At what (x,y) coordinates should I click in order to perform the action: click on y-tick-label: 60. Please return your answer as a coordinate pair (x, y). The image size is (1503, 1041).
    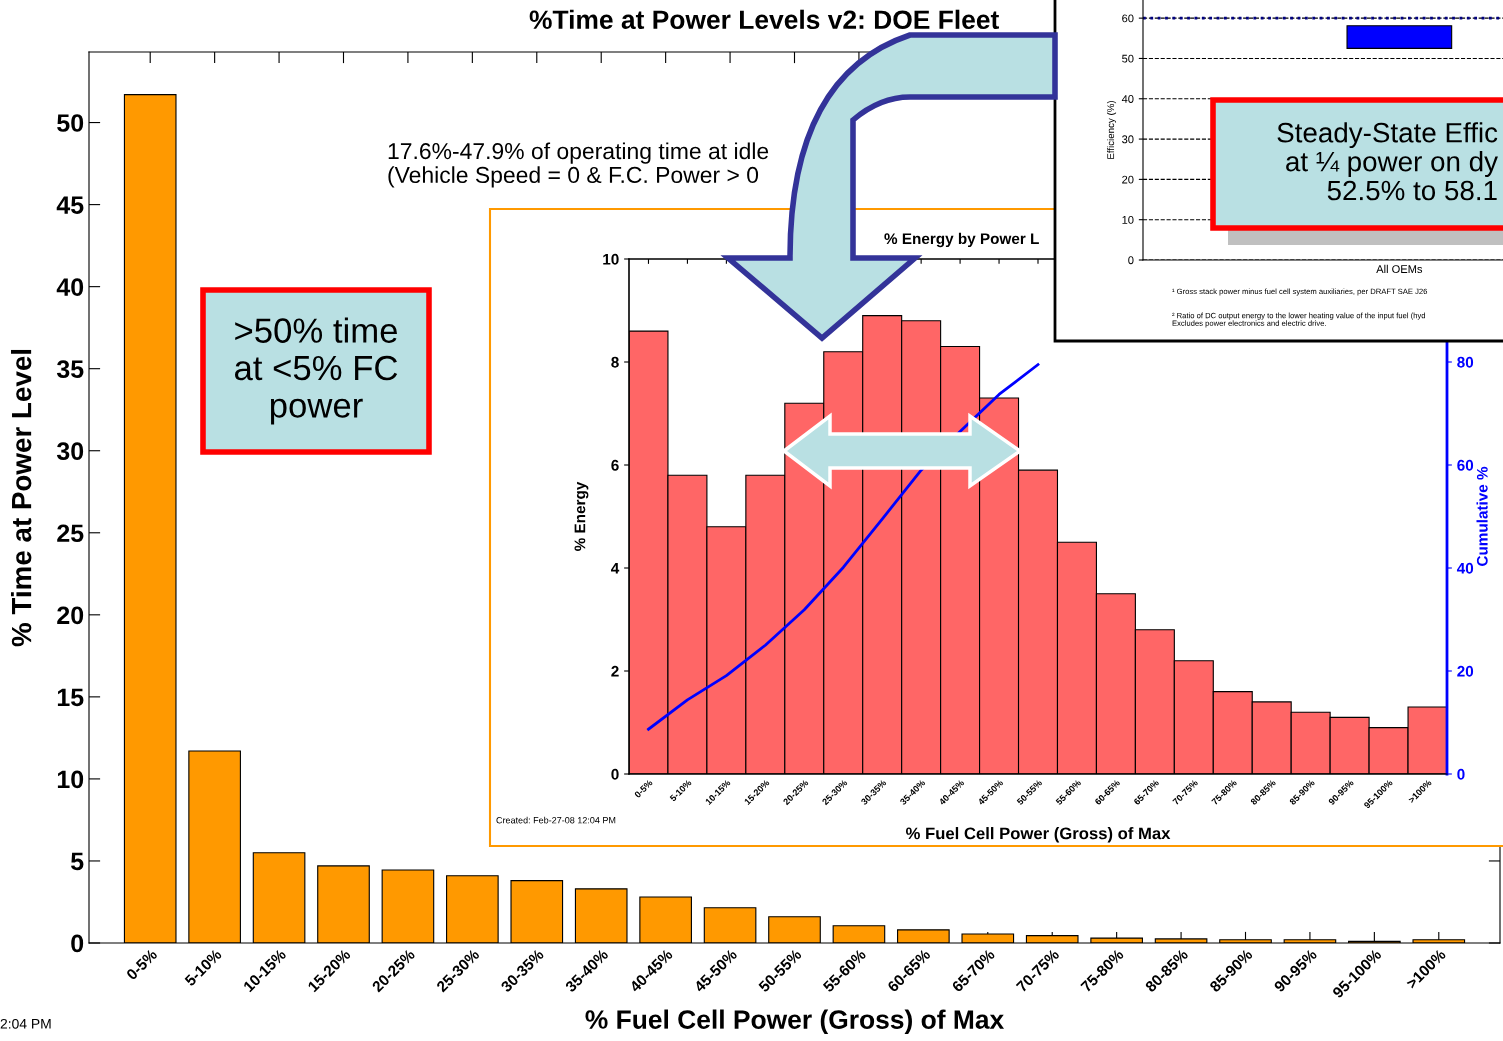
    Looking at the image, I should click on (1128, 18).